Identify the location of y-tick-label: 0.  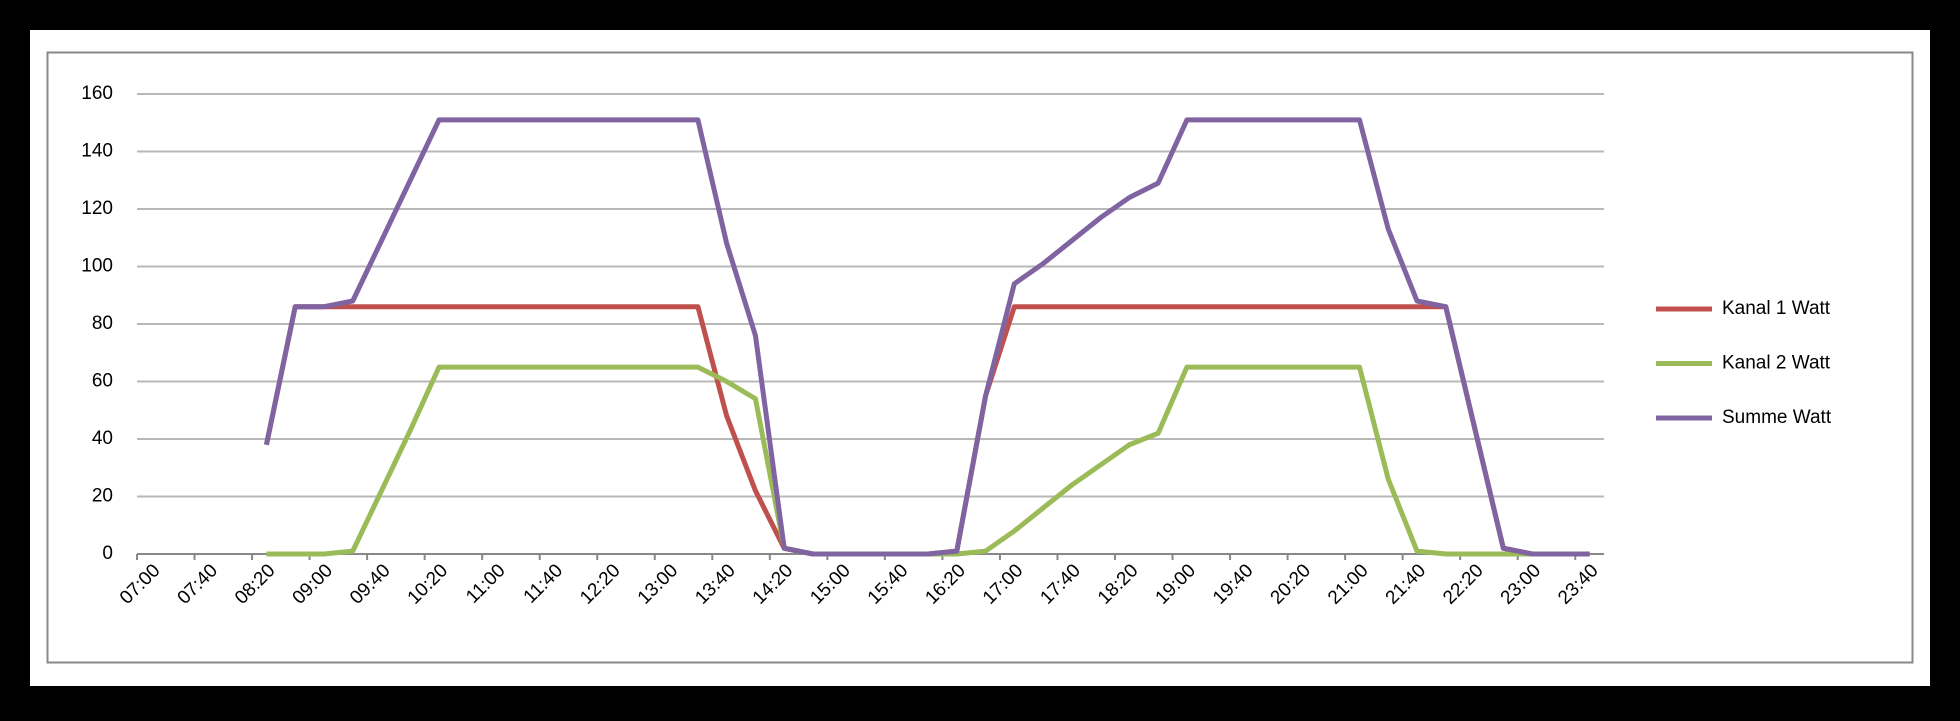
(107, 553).